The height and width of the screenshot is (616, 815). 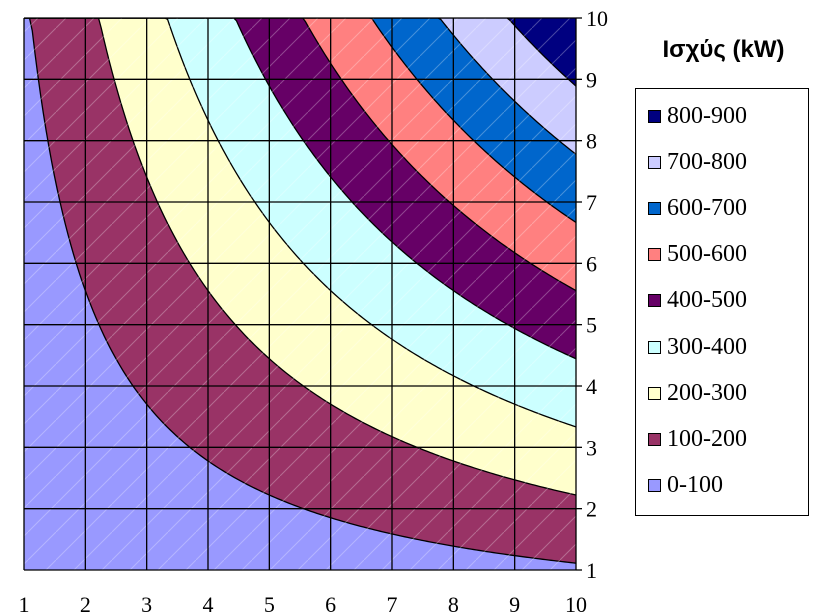 What do you see at coordinates (707, 254) in the screenshot?
I see `legend-label: 500-600` at bounding box center [707, 254].